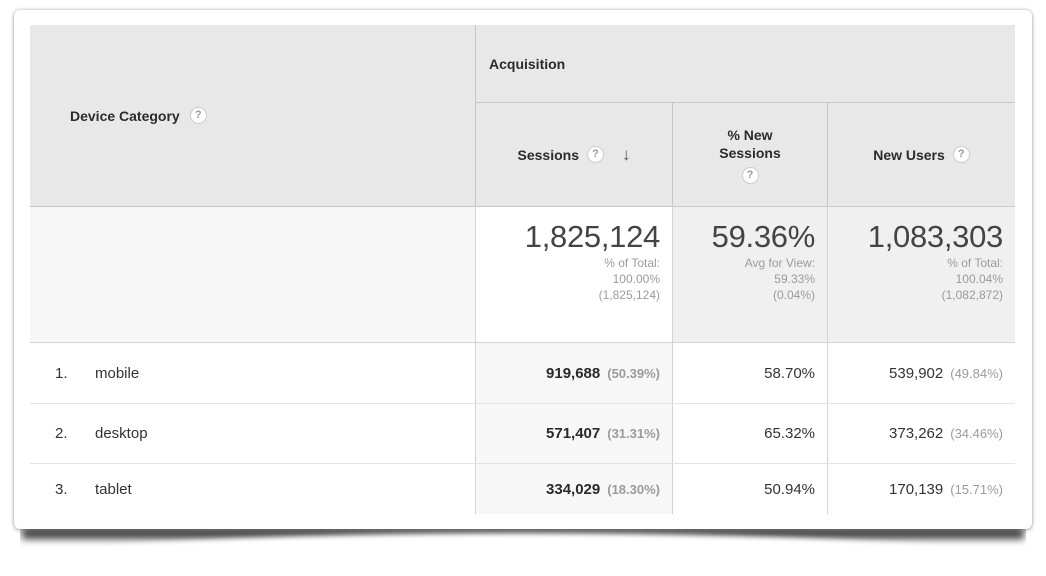 This screenshot has height=576, width=1046. Describe the element at coordinates (976, 489) in the screenshot. I see `new-users-share: (15.71%)` at that location.